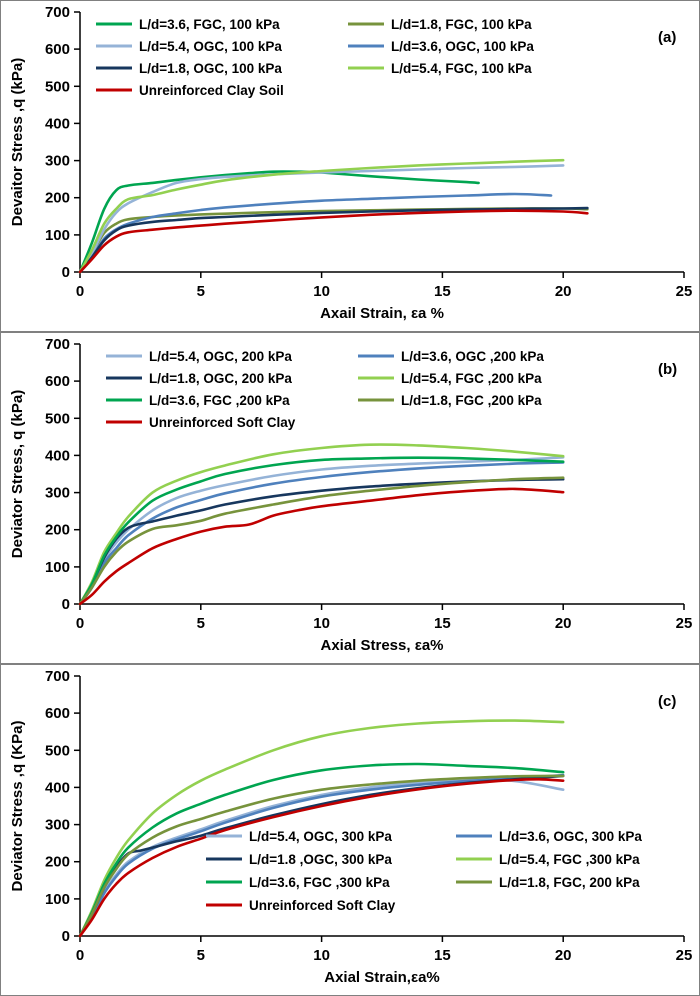 This screenshot has height=996, width=700. Describe the element at coordinates (17, 474) in the screenshot. I see `y-axis-title: Deviator Stress, q (kPa)` at that location.